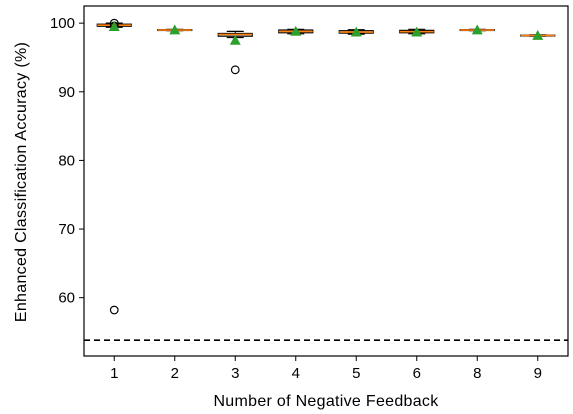 The height and width of the screenshot is (414, 573). What do you see at coordinates (114, 373) in the screenshot?
I see `x-tick-label: 1` at bounding box center [114, 373].